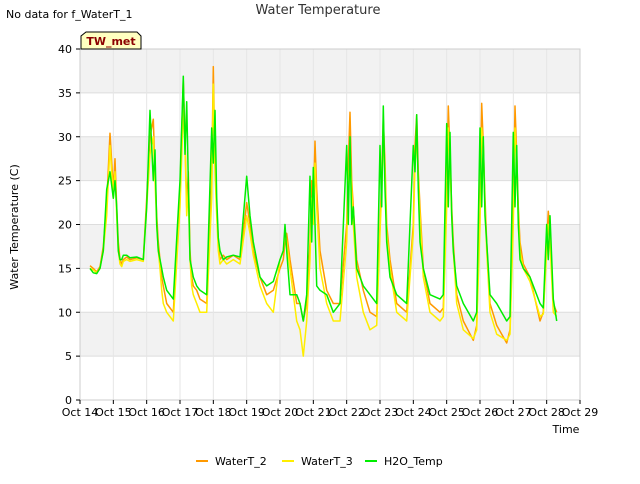 This screenshot has width=640, height=484. Describe the element at coordinates (246, 412) in the screenshot. I see `x-tick-label: Oct 19` at that location.